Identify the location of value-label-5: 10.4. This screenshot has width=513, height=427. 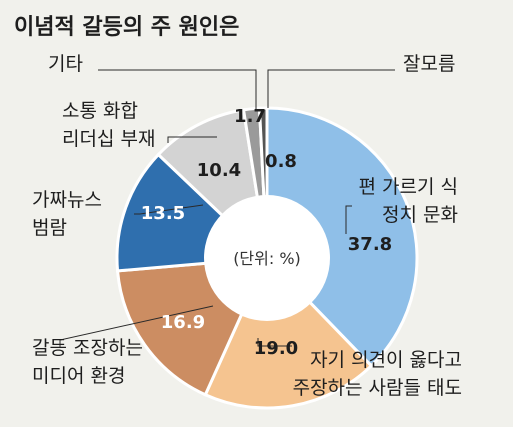
(219, 170).